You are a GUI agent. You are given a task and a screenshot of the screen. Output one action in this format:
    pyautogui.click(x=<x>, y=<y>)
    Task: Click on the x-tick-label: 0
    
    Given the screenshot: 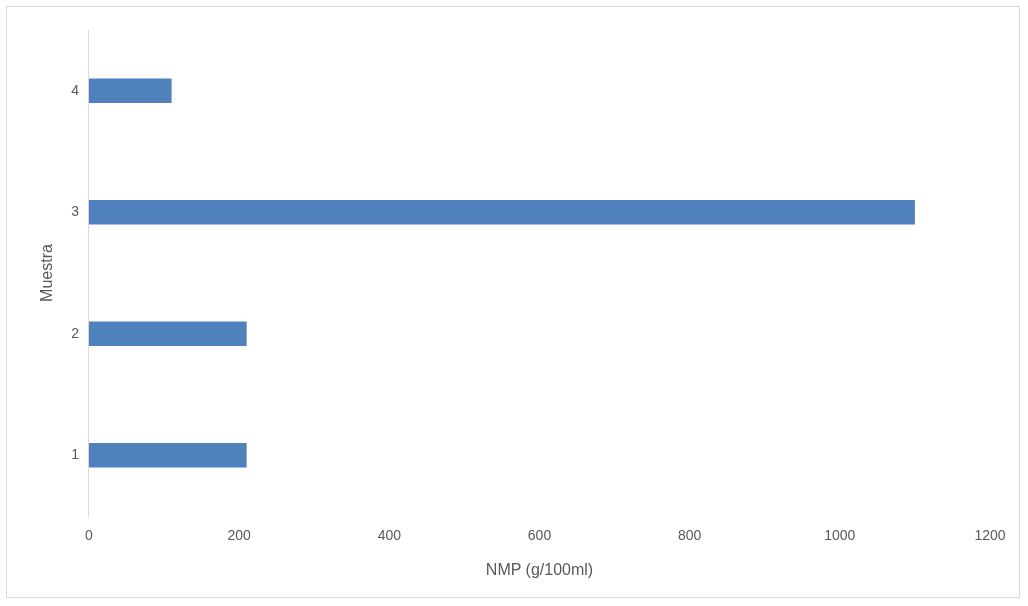 What is the action you would take?
    pyautogui.click(x=89, y=535)
    